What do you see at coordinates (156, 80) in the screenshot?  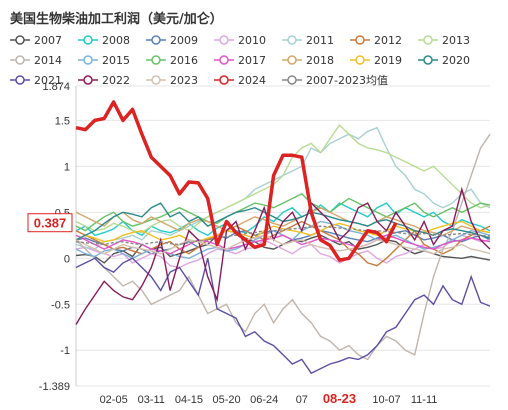 I see `legend-marker-2023` at bounding box center [156, 80].